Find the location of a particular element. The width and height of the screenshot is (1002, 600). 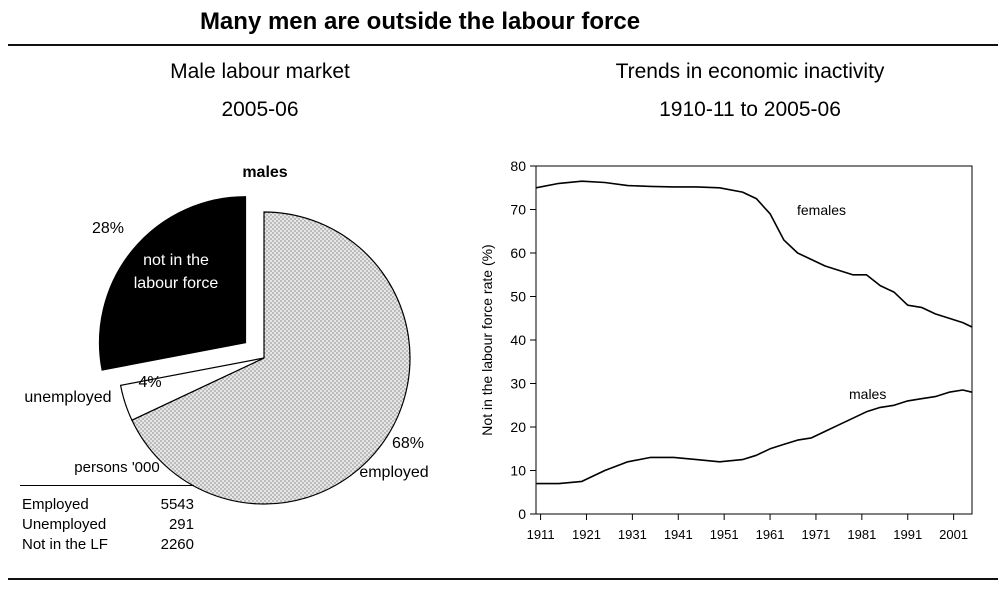

table-row-value: 291 is located at coordinates (181, 524).